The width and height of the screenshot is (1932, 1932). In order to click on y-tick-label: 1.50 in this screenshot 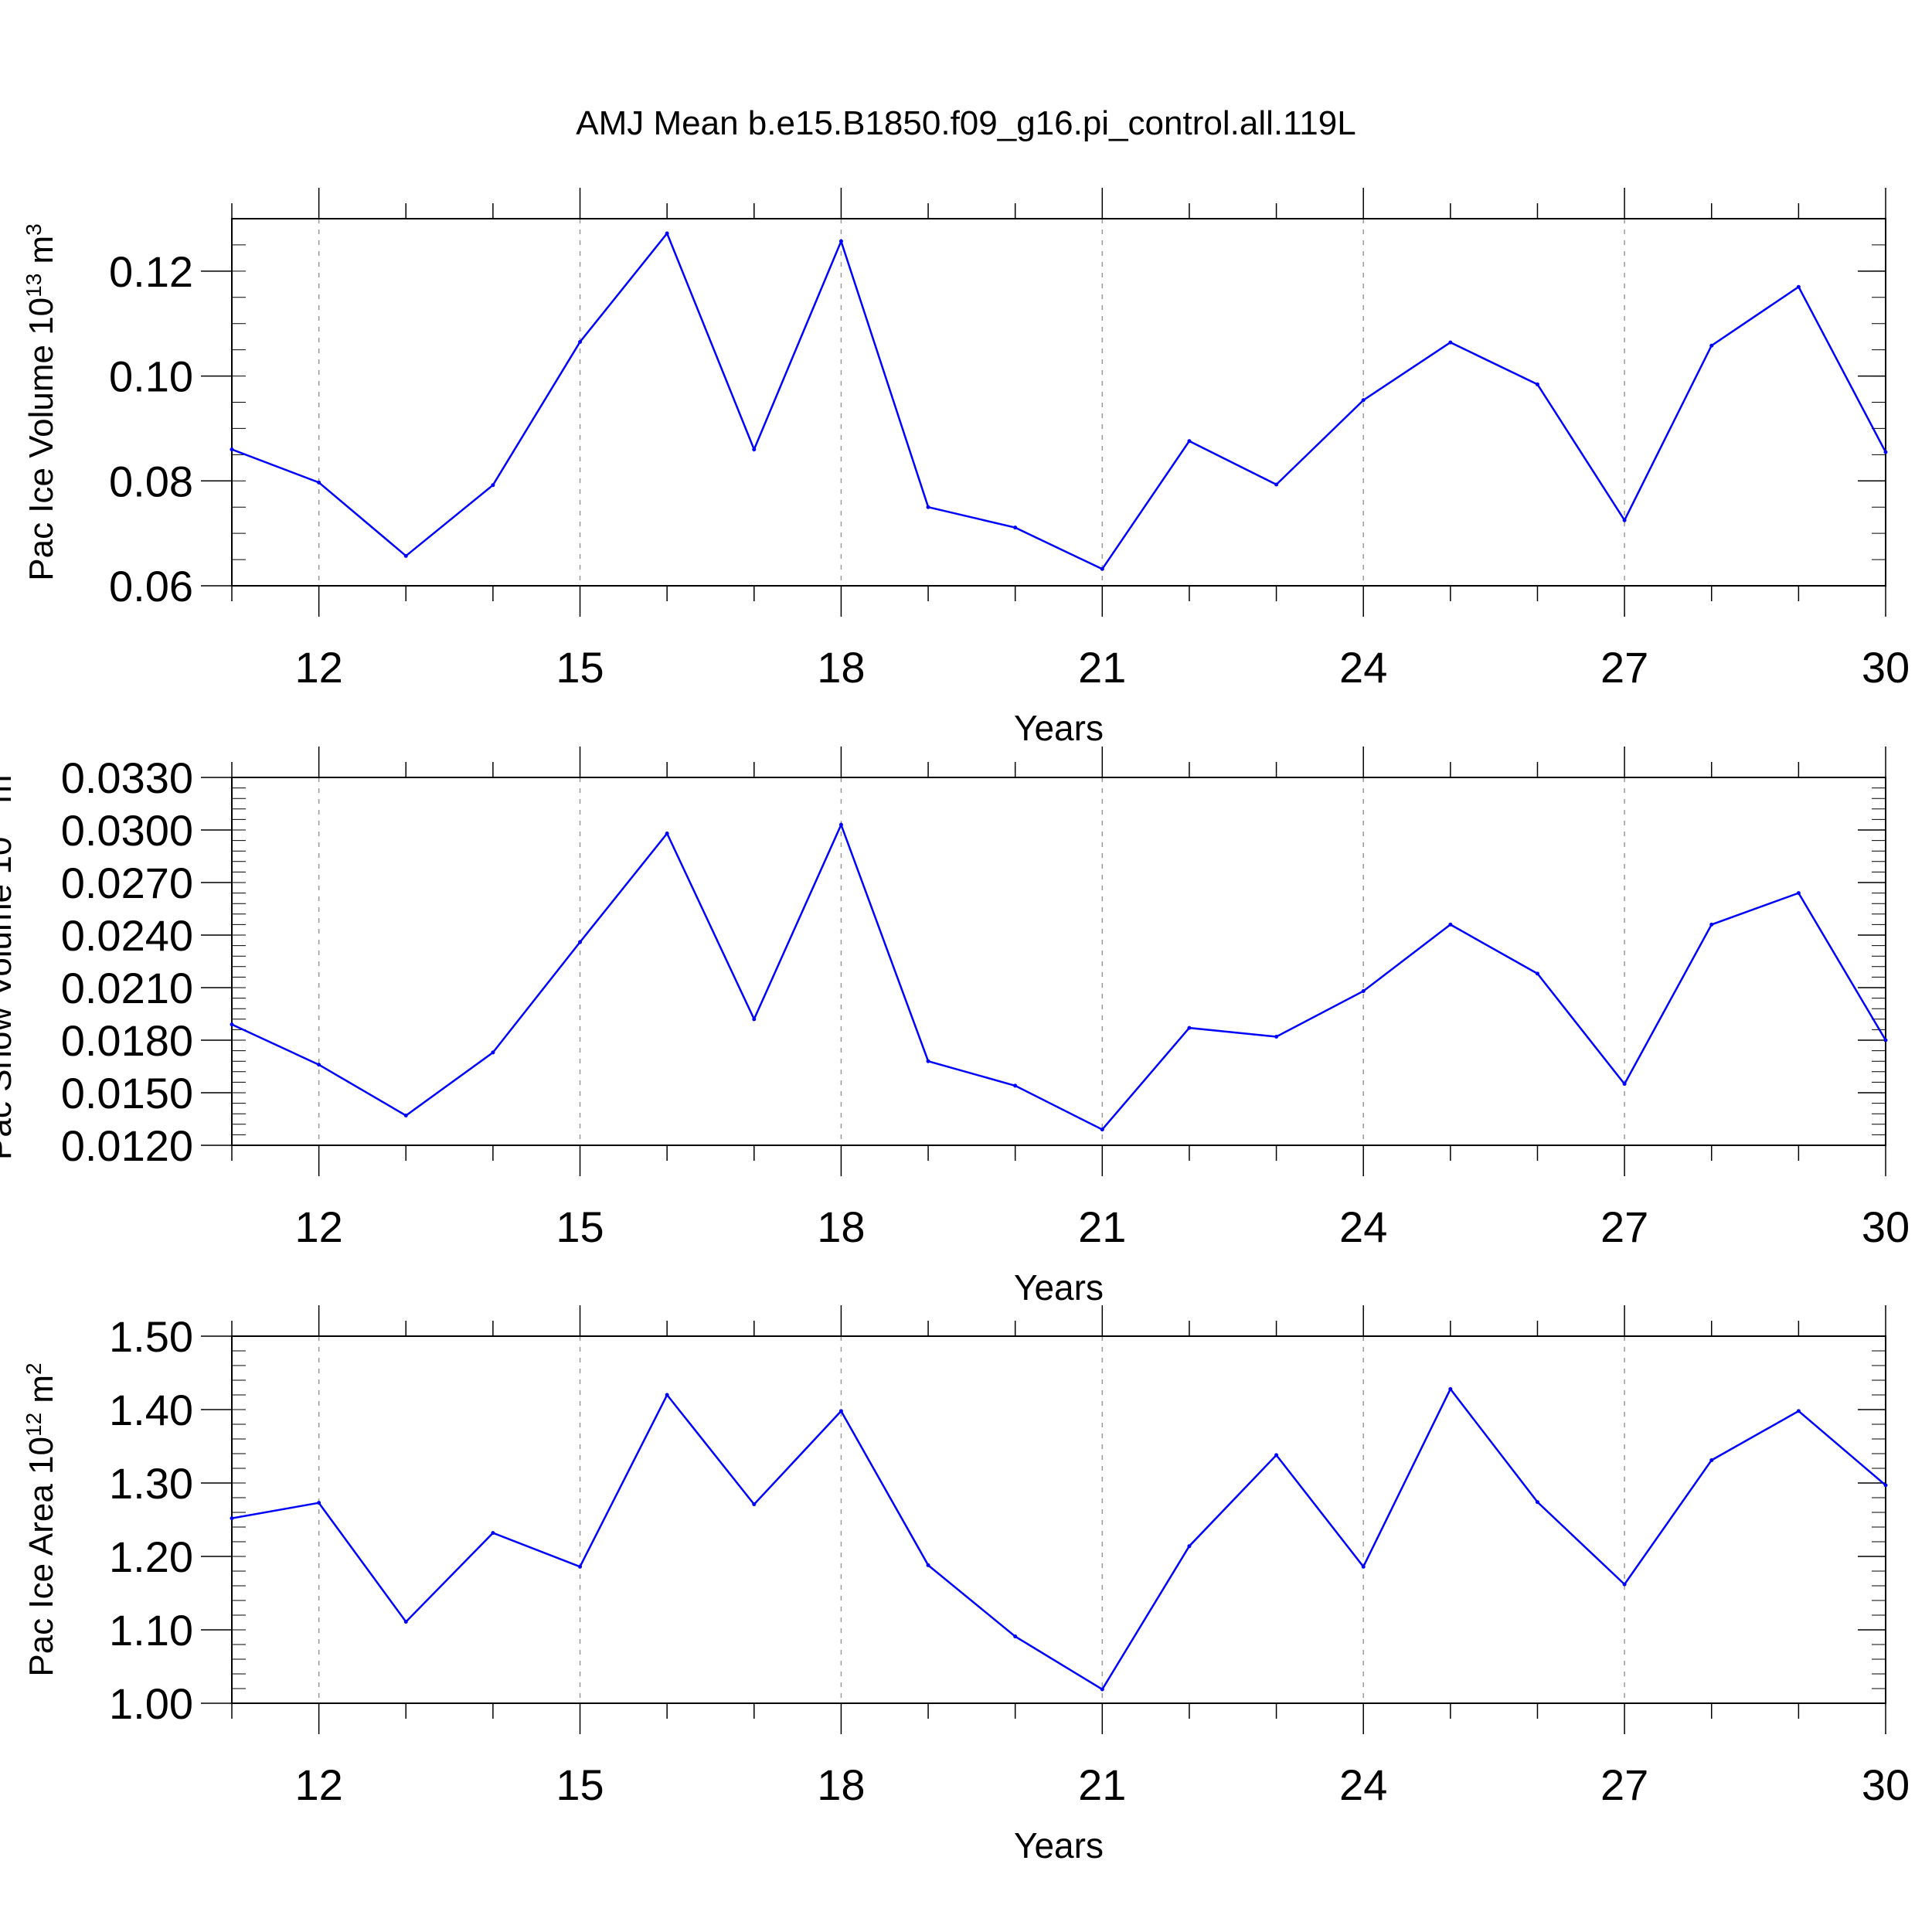, I will do `click(151, 1336)`.